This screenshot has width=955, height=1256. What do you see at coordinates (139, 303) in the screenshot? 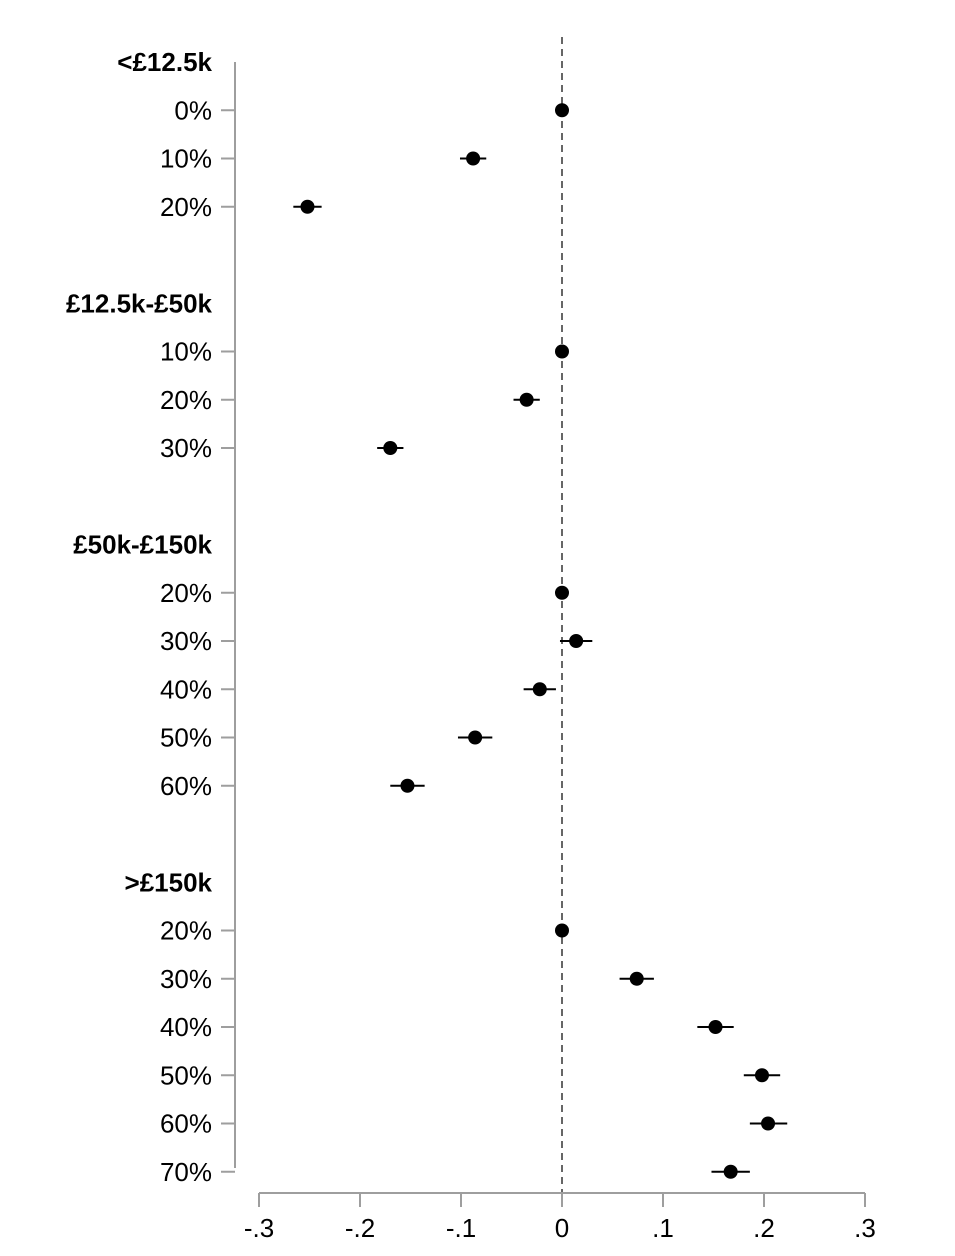
I see `group-label: £12.5k-£50k` at bounding box center [139, 303].